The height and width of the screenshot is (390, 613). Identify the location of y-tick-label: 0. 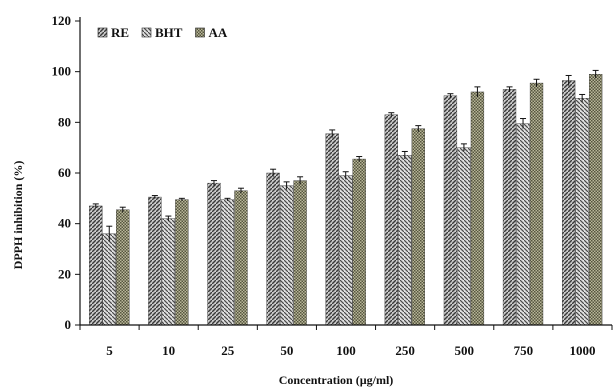
(68, 324).